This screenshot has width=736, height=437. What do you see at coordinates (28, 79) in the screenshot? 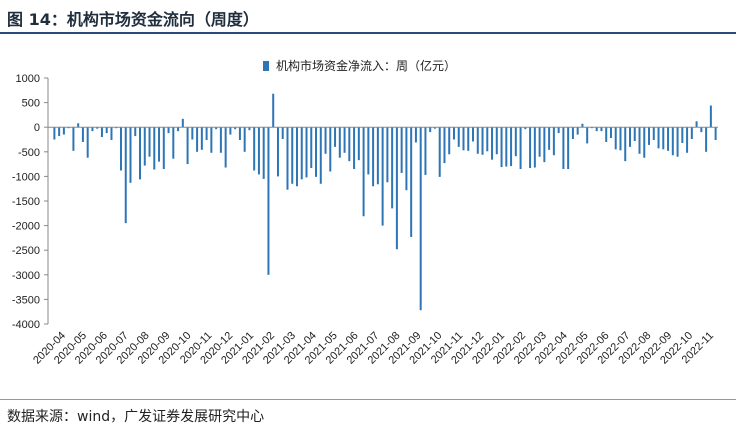
I see `y-tick-label: 1000` at bounding box center [28, 79].